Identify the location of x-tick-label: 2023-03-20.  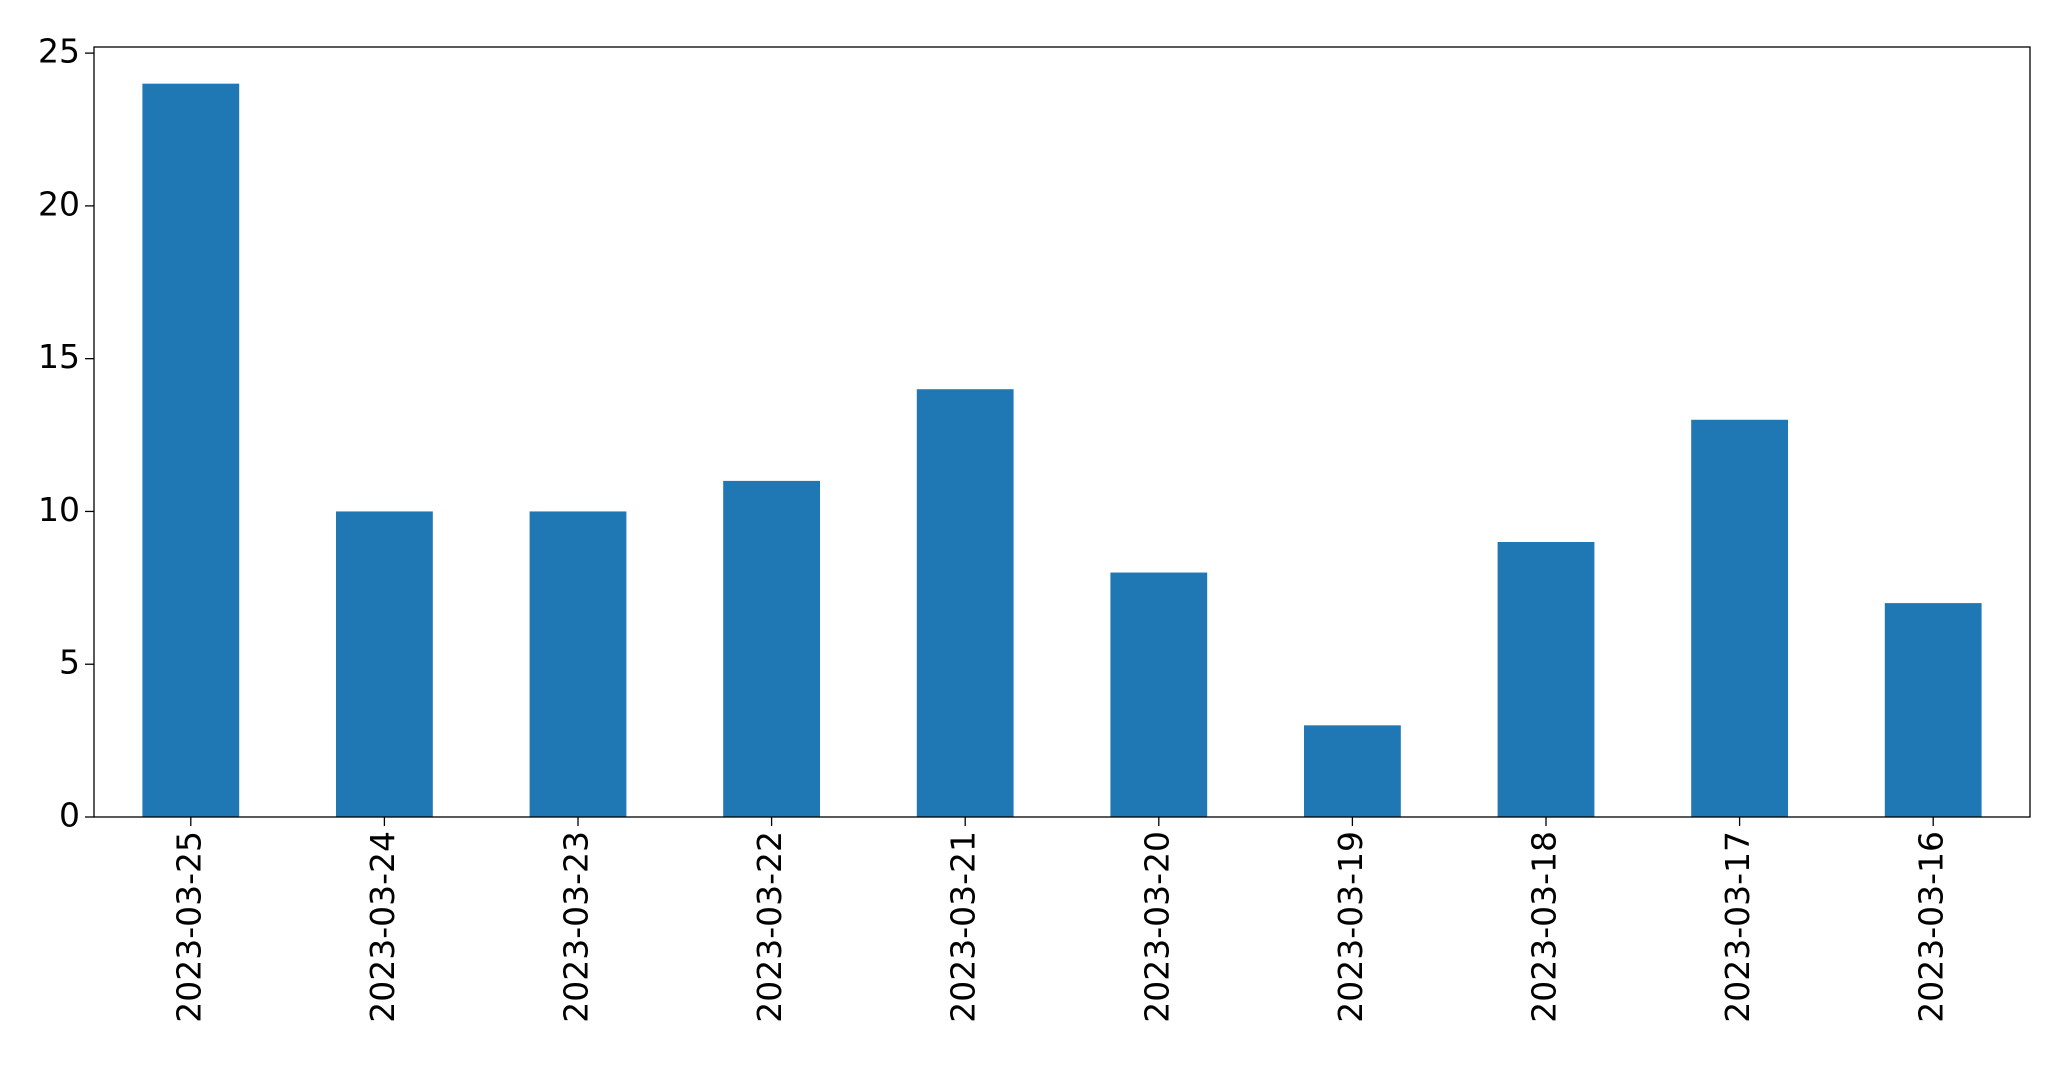
(1156, 927).